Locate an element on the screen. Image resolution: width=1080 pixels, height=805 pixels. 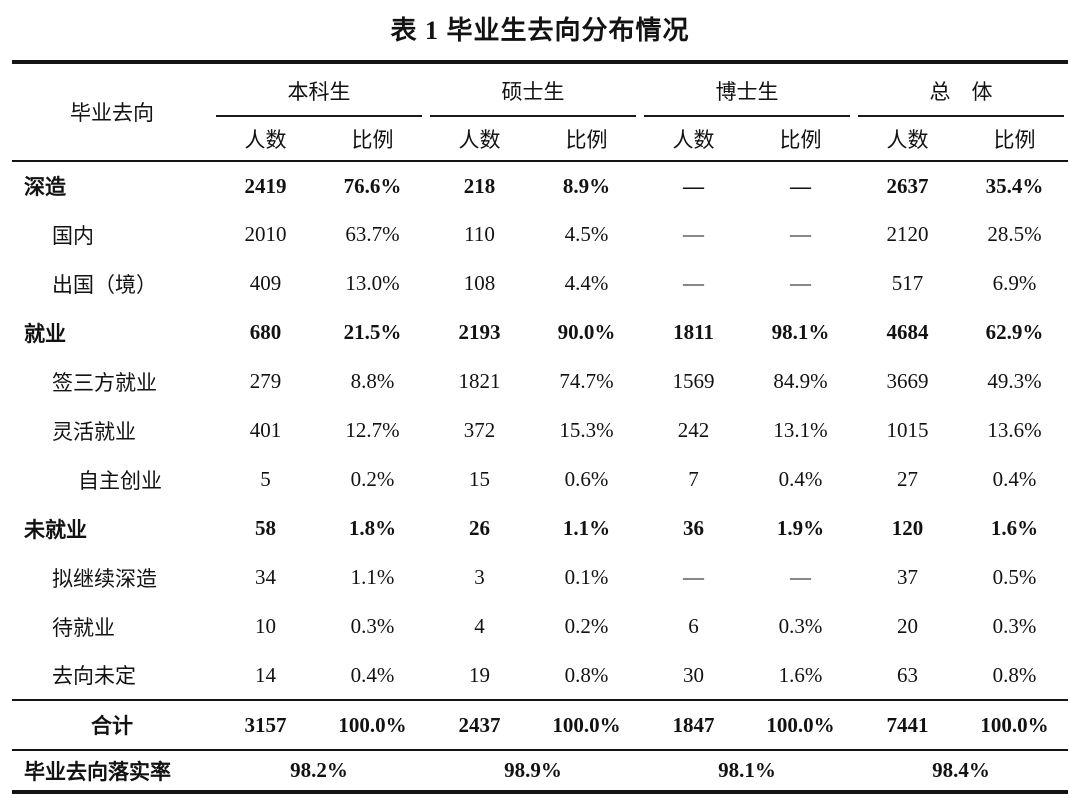
cell-value: 1811 is located at coordinates (693, 332).